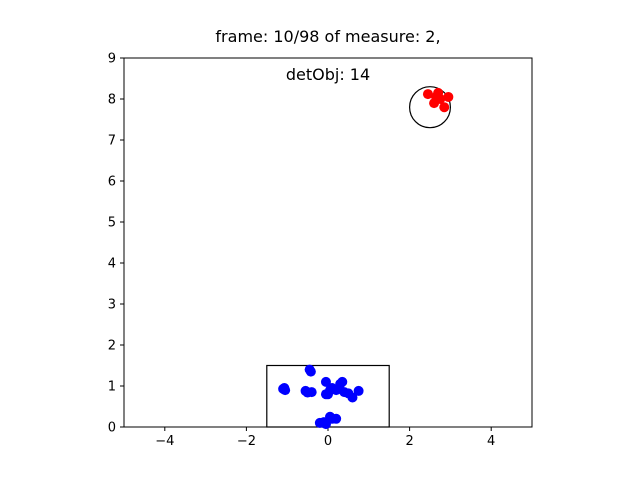 The width and height of the screenshot is (640, 480). Describe the element at coordinates (491, 441) in the screenshot. I see `x-tick-label: 4` at that location.